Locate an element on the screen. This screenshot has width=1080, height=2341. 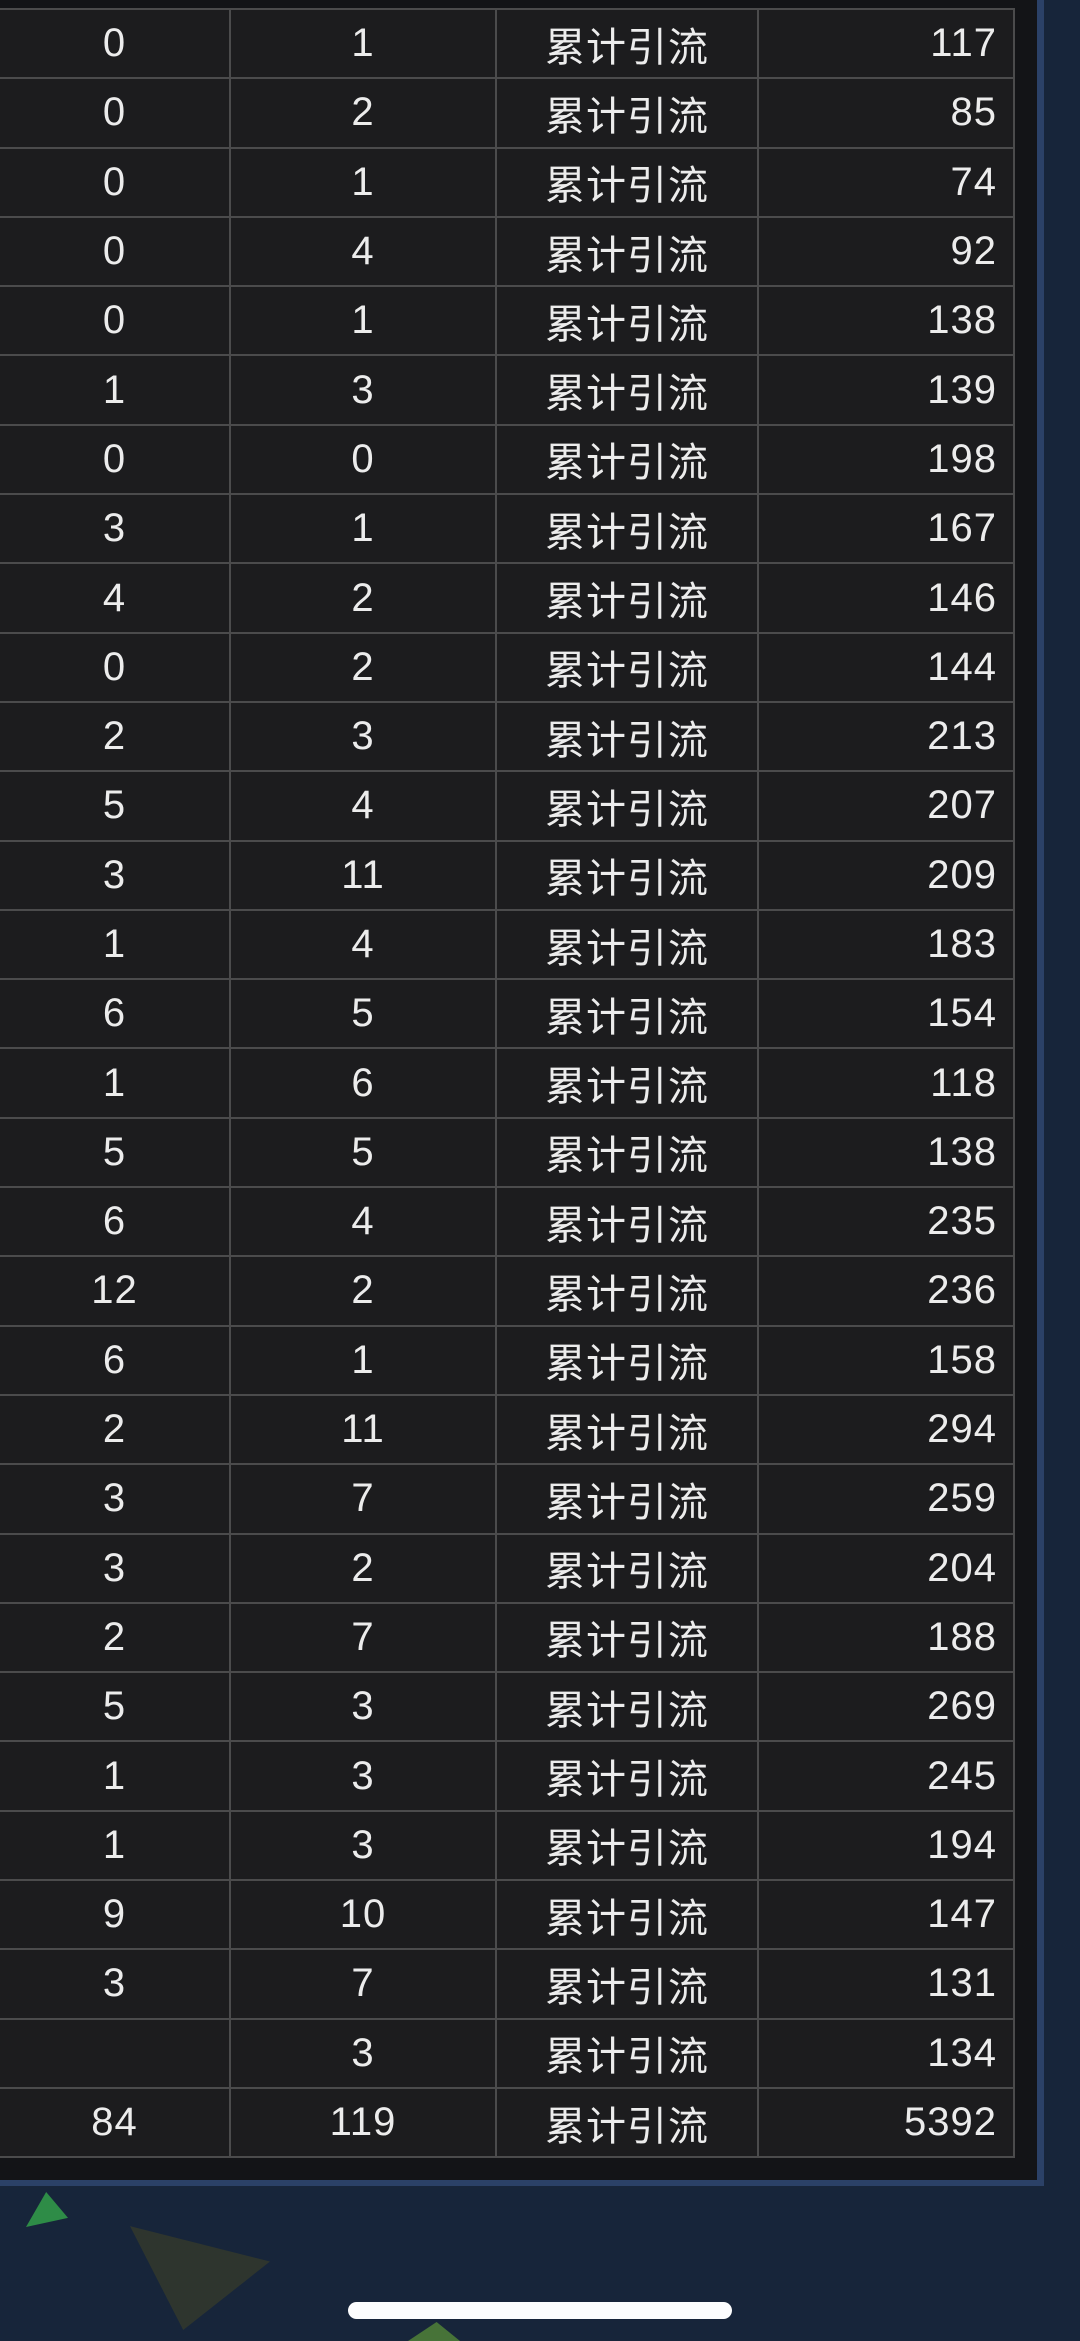
table-cell: 10 is located at coordinates (363, 1915).